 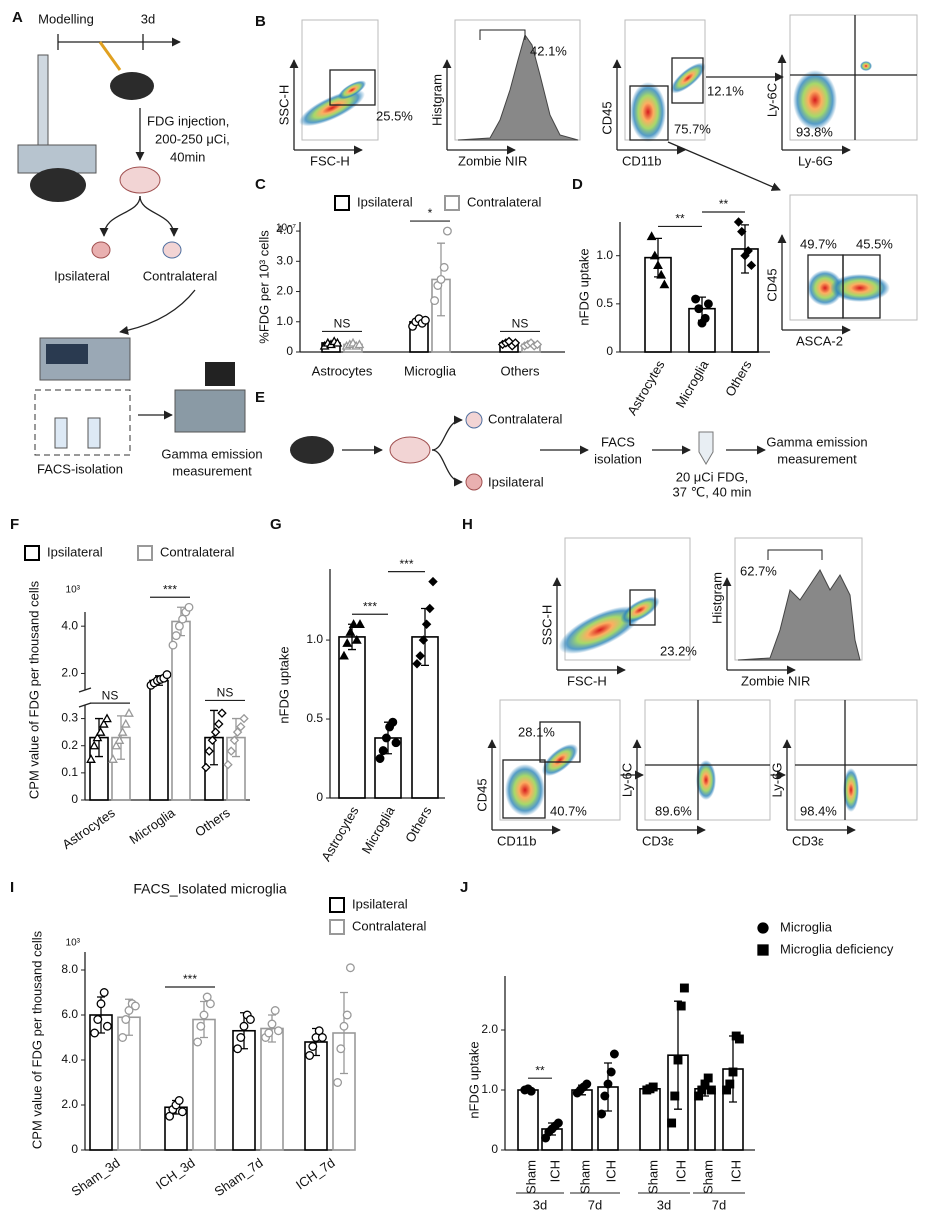 What do you see at coordinates (464, 887) in the screenshot?
I see `panel-label: J` at bounding box center [464, 887].